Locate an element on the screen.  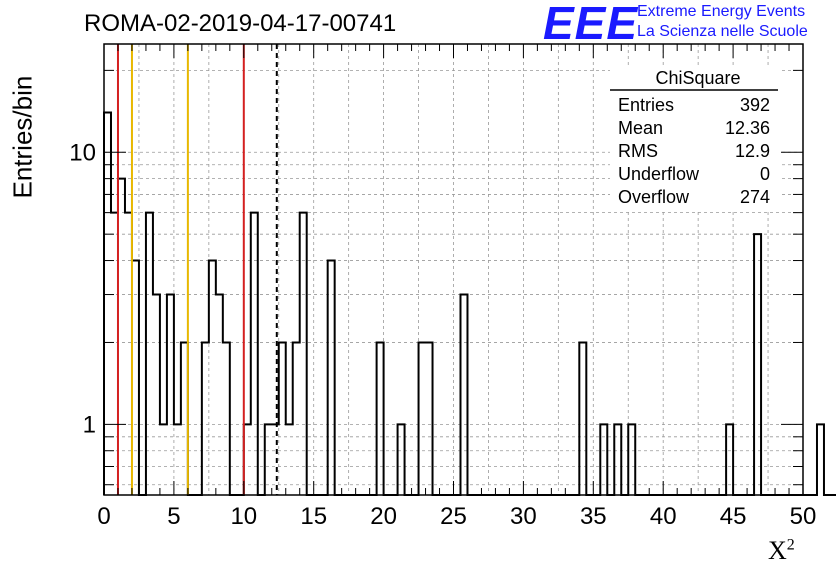
stats-label: Overflow is located at coordinates (654, 197).